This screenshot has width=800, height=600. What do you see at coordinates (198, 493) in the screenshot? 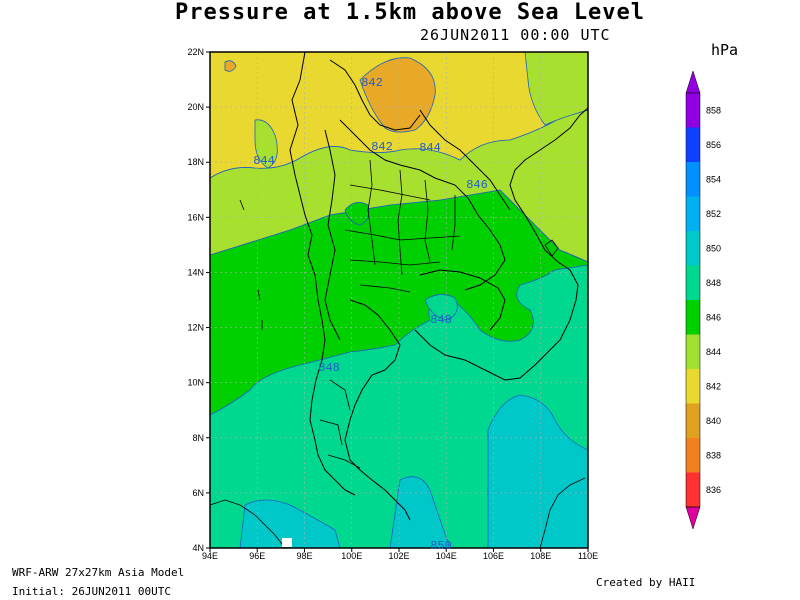
I see `lat-tick-label: 6N` at bounding box center [198, 493].